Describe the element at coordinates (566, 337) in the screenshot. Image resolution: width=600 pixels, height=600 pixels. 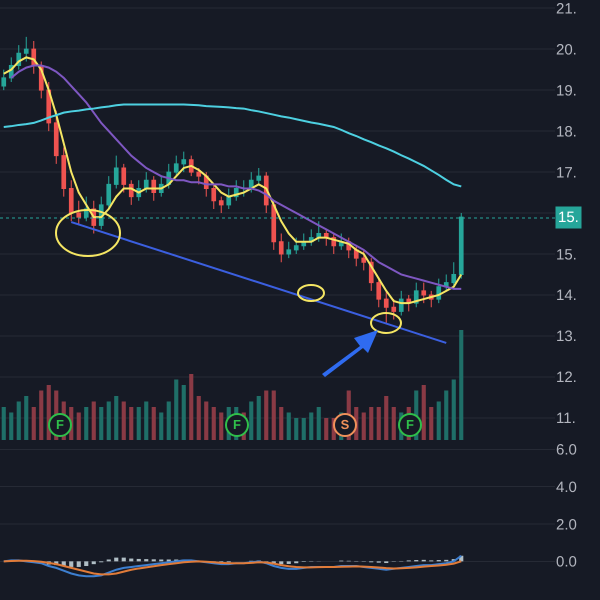
I see `y-tick-label: 13.` at that location.